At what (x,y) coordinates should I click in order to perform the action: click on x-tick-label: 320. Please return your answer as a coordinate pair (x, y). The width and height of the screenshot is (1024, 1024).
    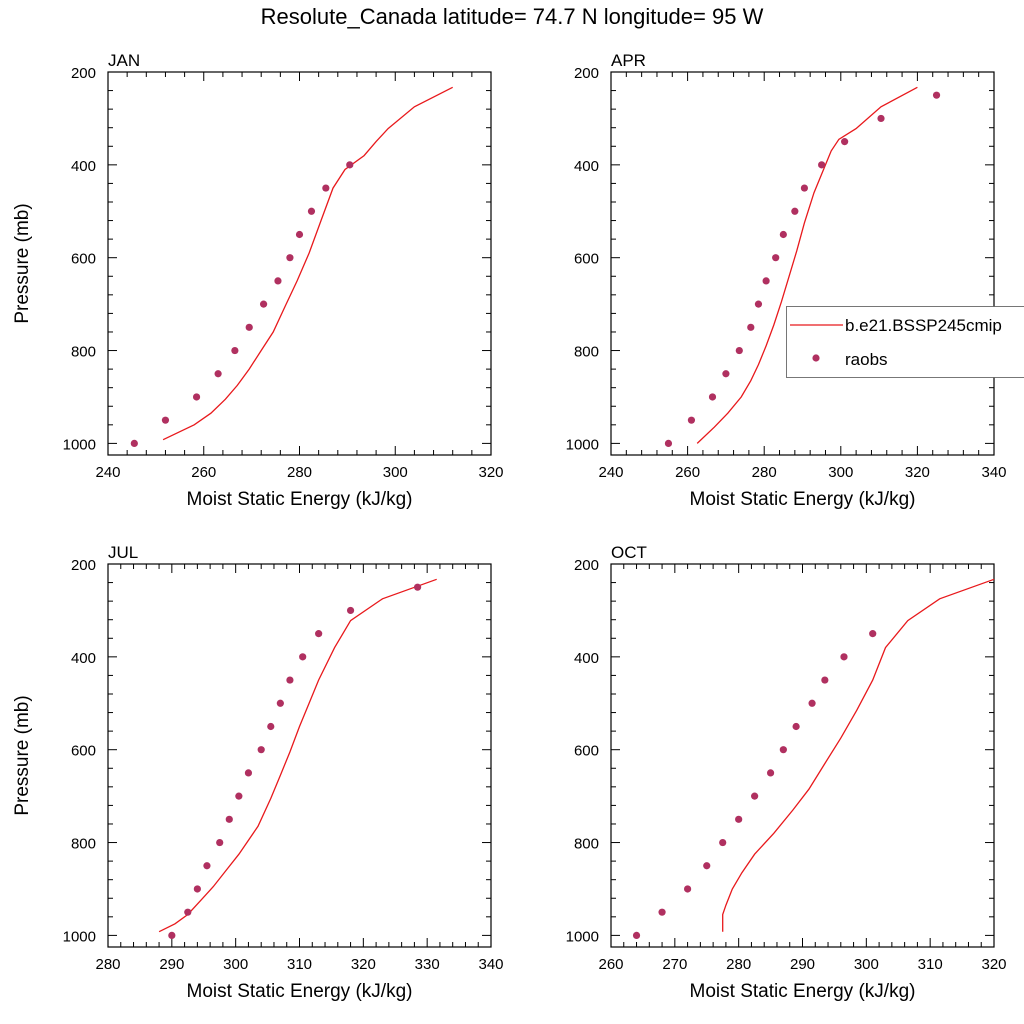
    Looking at the image, I should click on (490, 472).